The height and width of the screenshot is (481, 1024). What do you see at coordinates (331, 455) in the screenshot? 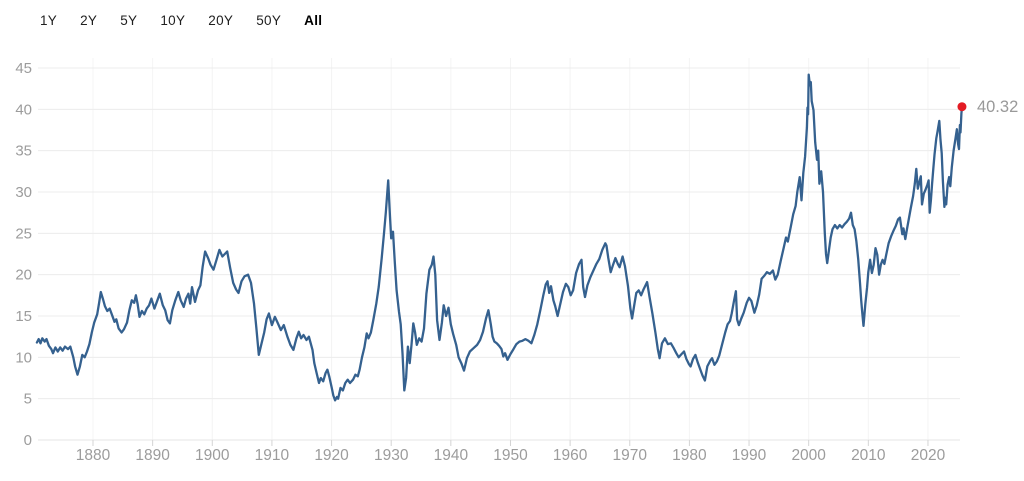
I see `x-axis-label: 1920` at bounding box center [331, 455].